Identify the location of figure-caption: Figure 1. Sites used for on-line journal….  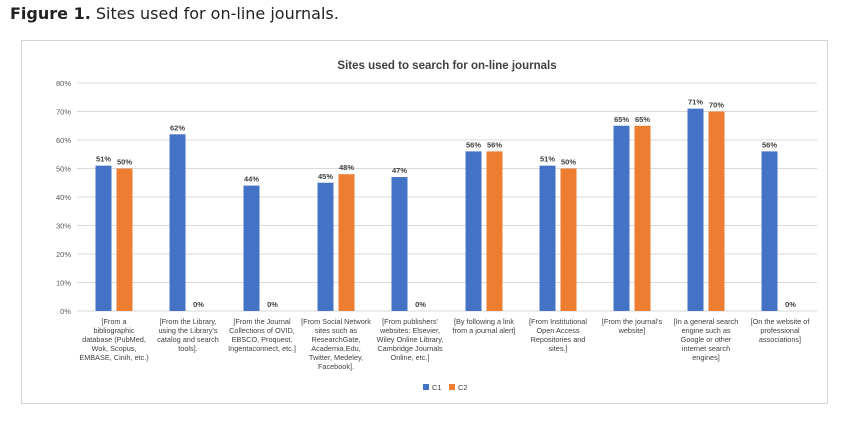
(174, 13).